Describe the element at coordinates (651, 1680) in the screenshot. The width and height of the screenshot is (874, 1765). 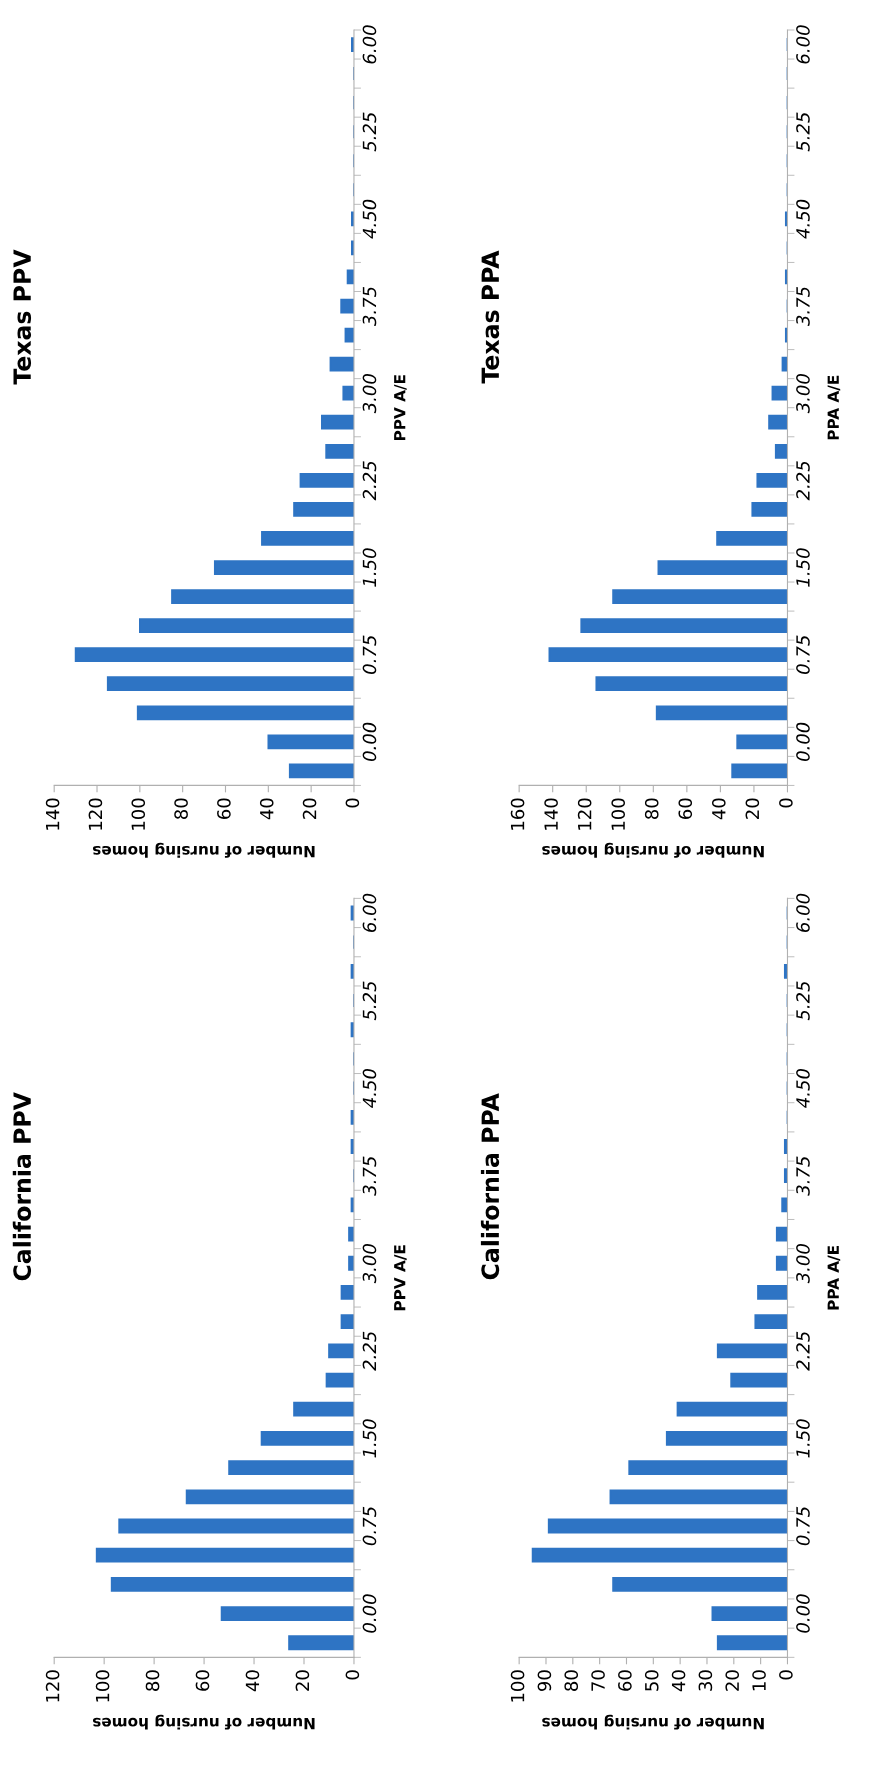
I see `x-tick-label: 50` at that location.